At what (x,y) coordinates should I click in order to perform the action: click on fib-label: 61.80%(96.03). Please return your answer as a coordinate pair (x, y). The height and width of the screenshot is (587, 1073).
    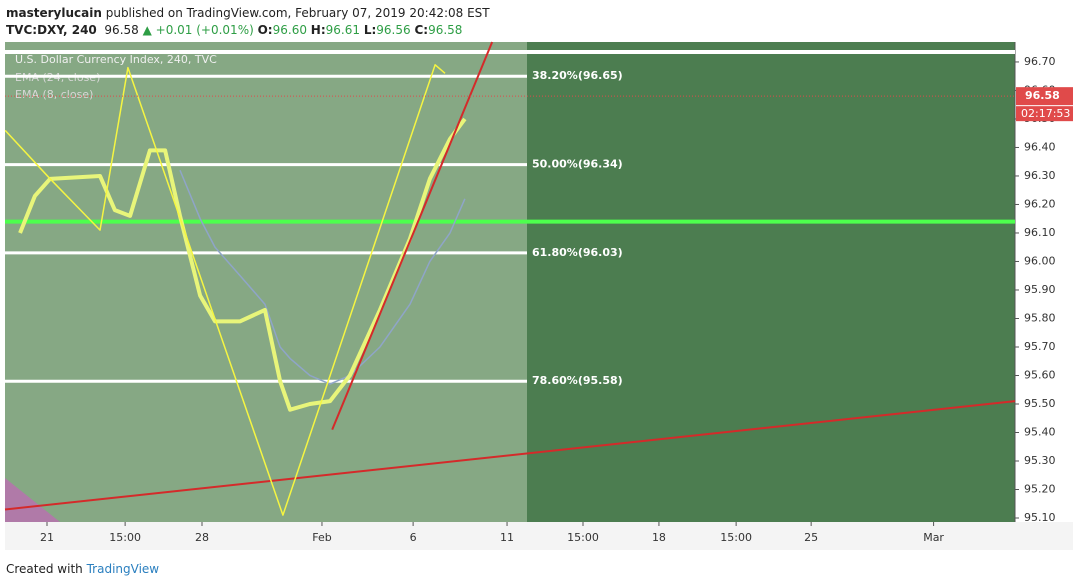
    Looking at the image, I should click on (577, 252).